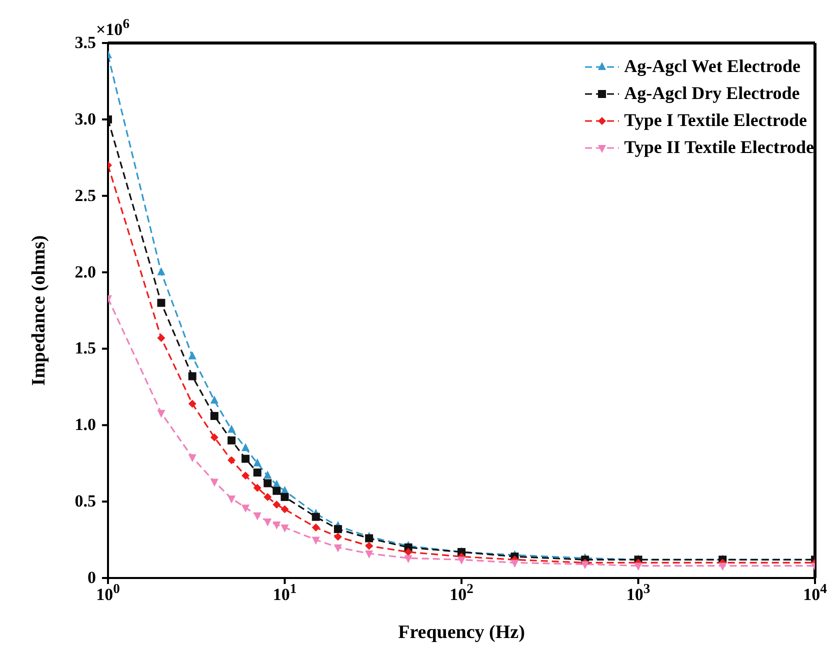 This screenshot has width=840, height=659. I want to click on y-tick-label: 3.0, so click(85, 118).